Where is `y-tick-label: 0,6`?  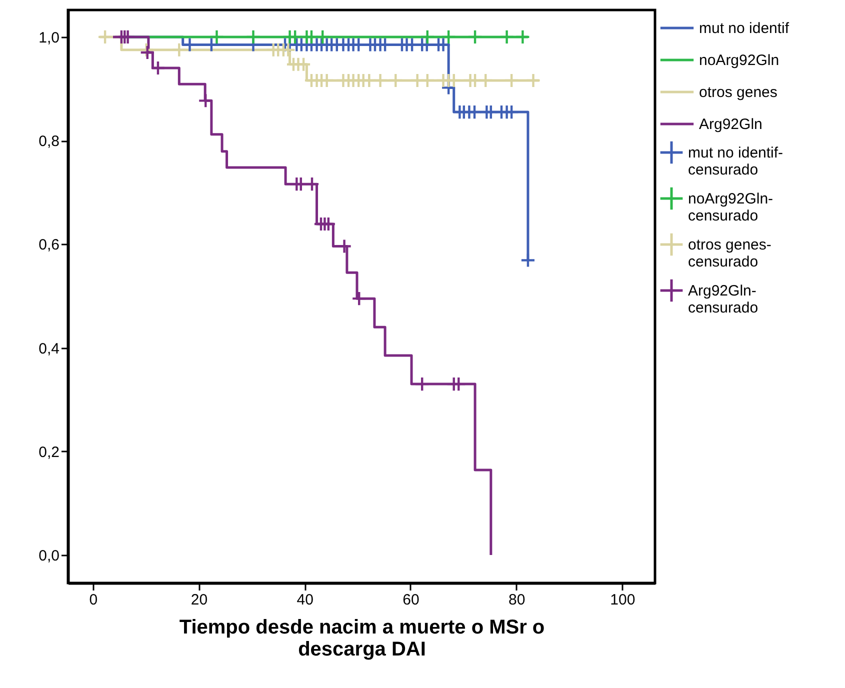
y-tick-label: 0,6 is located at coordinates (49, 245).